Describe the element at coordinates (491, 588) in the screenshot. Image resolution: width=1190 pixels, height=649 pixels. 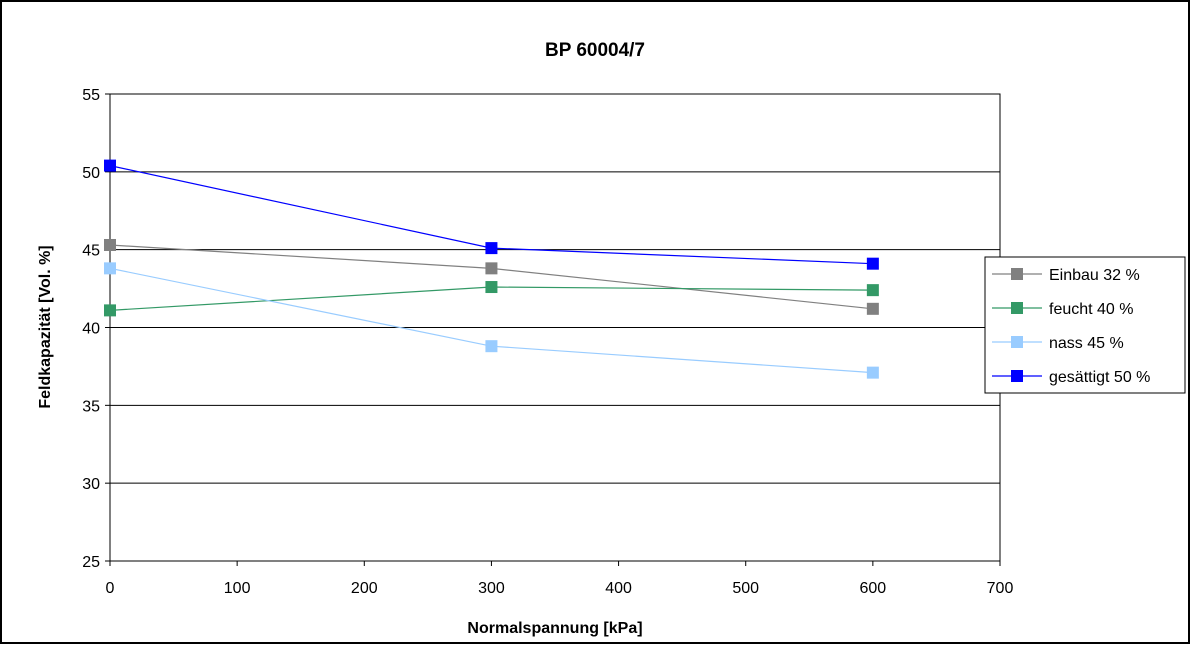
I see `x-tick-label: 300` at that location.